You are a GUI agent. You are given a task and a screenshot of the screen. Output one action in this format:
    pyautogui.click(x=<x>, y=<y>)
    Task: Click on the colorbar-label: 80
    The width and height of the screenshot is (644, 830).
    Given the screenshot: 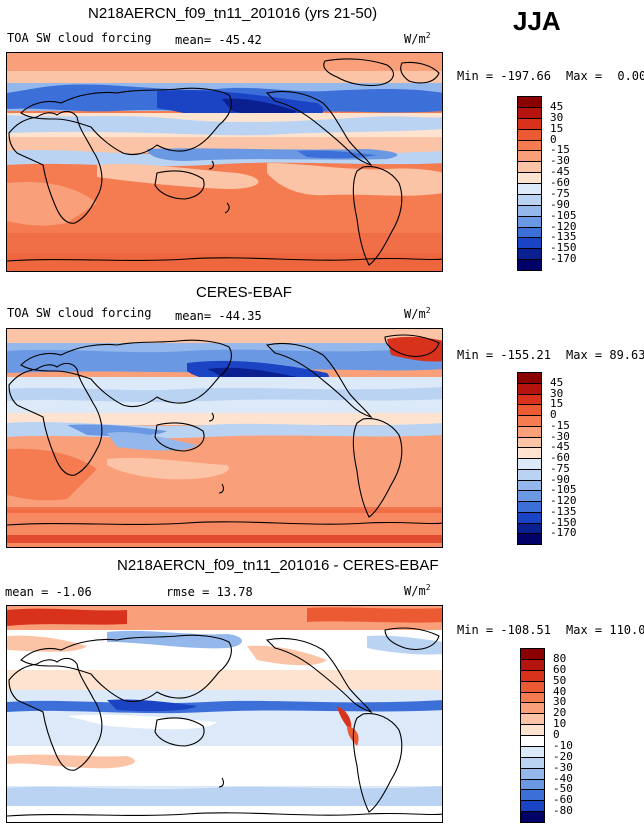 What is the action you would take?
    pyautogui.click(x=560, y=658)
    